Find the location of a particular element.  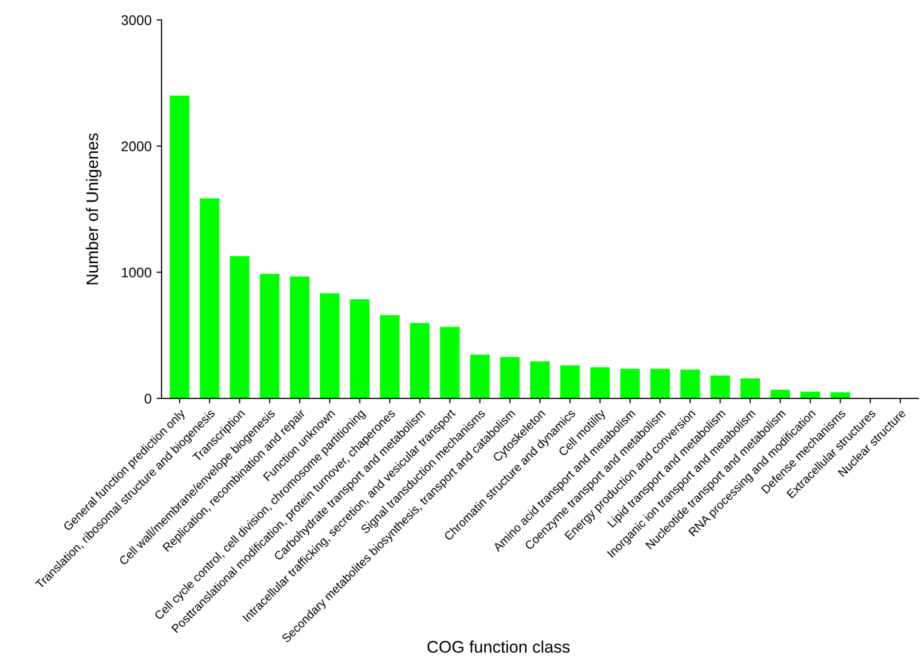

y-axis-title: Number of Unigenes is located at coordinates (94, 208).